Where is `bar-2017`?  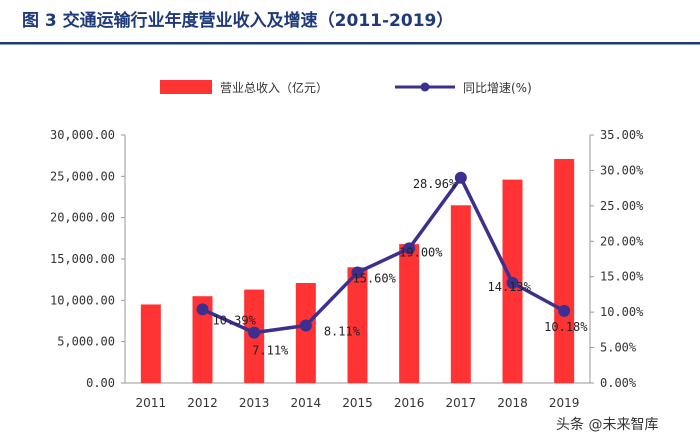
bar-2017 is located at coordinates (460, 294).